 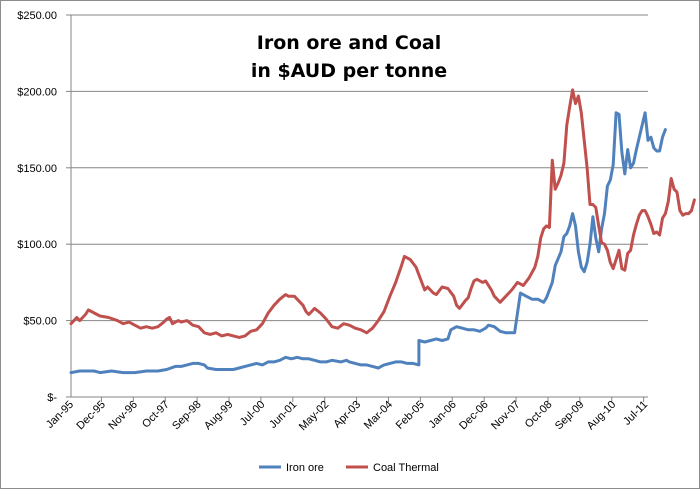 What do you see at coordinates (349, 468) in the screenshot?
I see `legend: Iron ore Coal Thermal` at bounding box center [349, 468].